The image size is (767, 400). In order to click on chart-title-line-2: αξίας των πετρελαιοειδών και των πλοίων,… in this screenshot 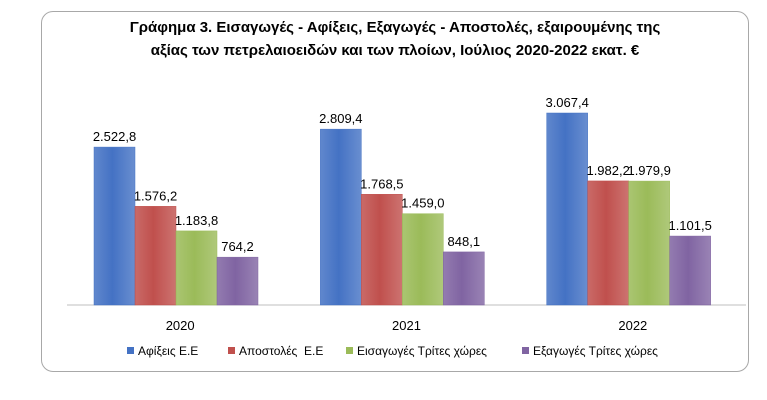, I will do `click(395, 50)`.